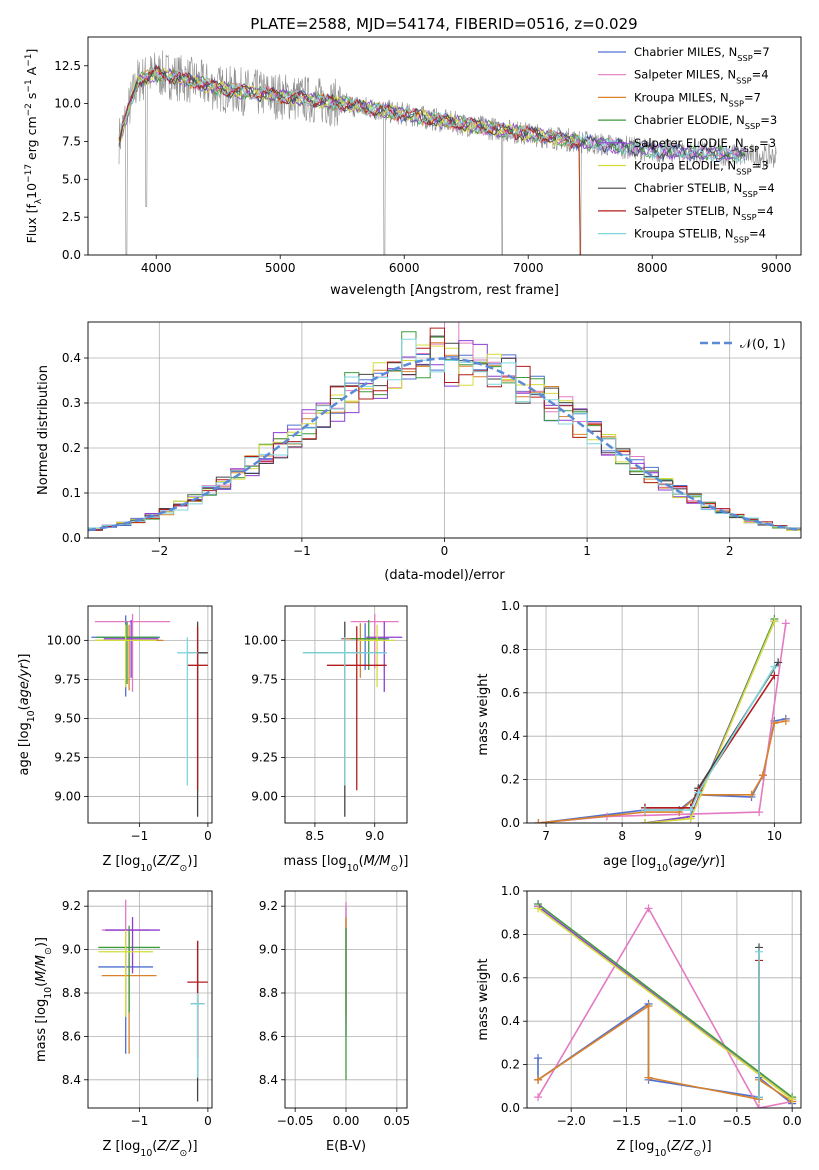  I want to click on legend-label: Chabrier STELIB, NSSP=4, so click(704, 190).